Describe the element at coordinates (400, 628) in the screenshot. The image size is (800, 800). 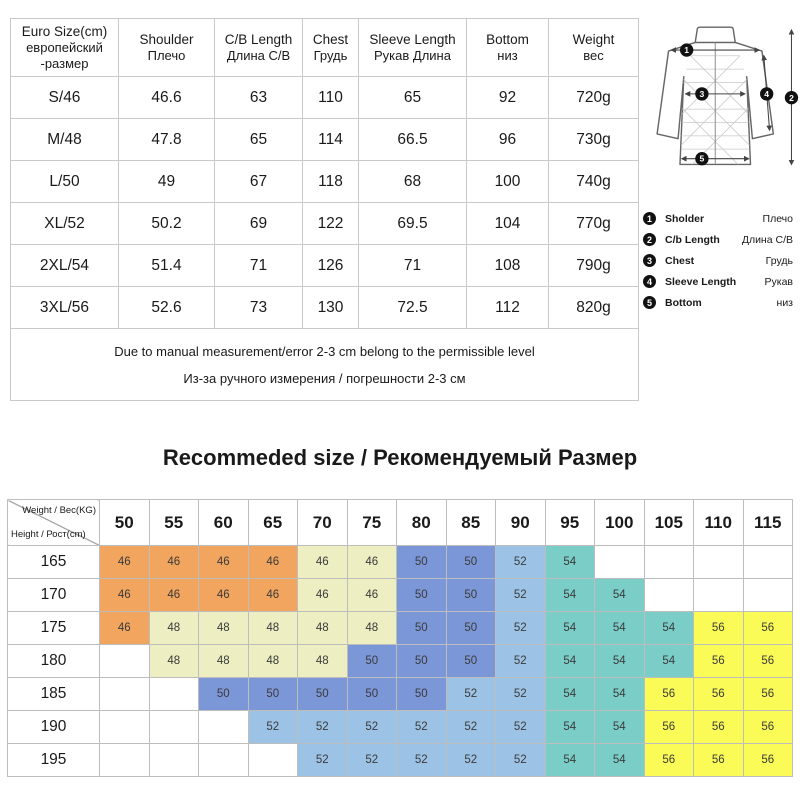
I see `matrix-row: 175 46 48 48 48 48 48 50 50 52 54 54 54 56 56` at that location.